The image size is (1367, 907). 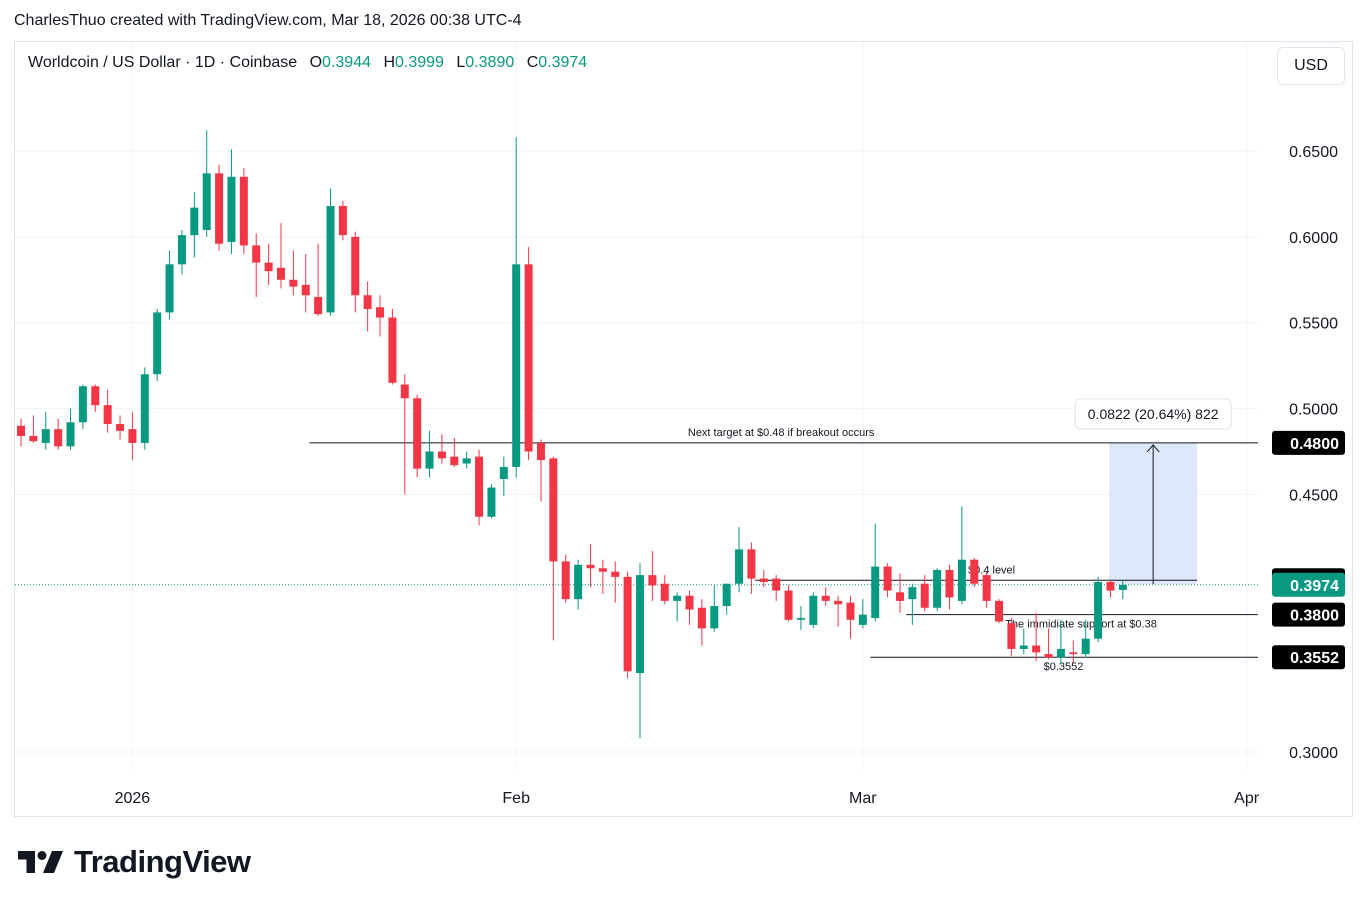 I want to click on measure-label: 0.0822 (20.64%) 822, so click(x=1153, y=414).